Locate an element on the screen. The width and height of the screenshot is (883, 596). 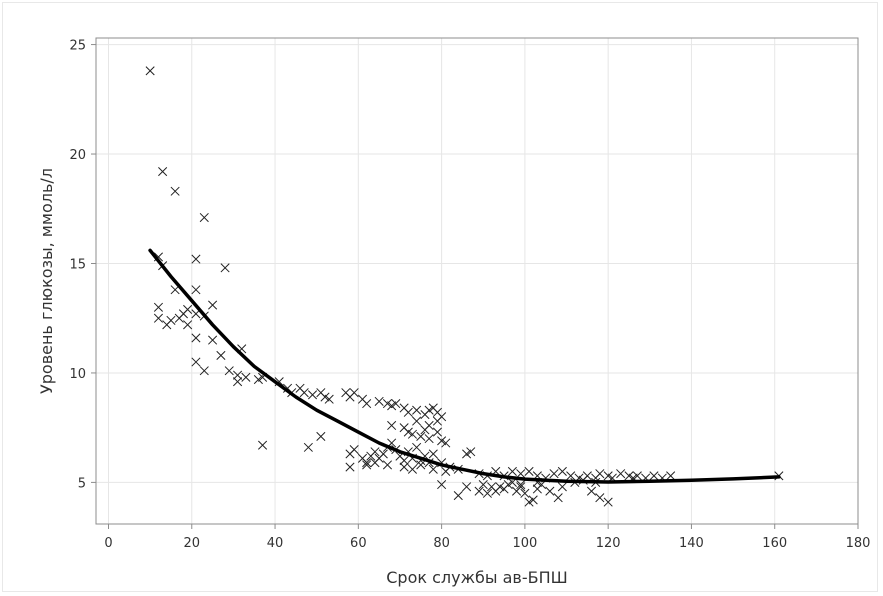
x-tick-label: 120 is located at coordinates (608, 543).